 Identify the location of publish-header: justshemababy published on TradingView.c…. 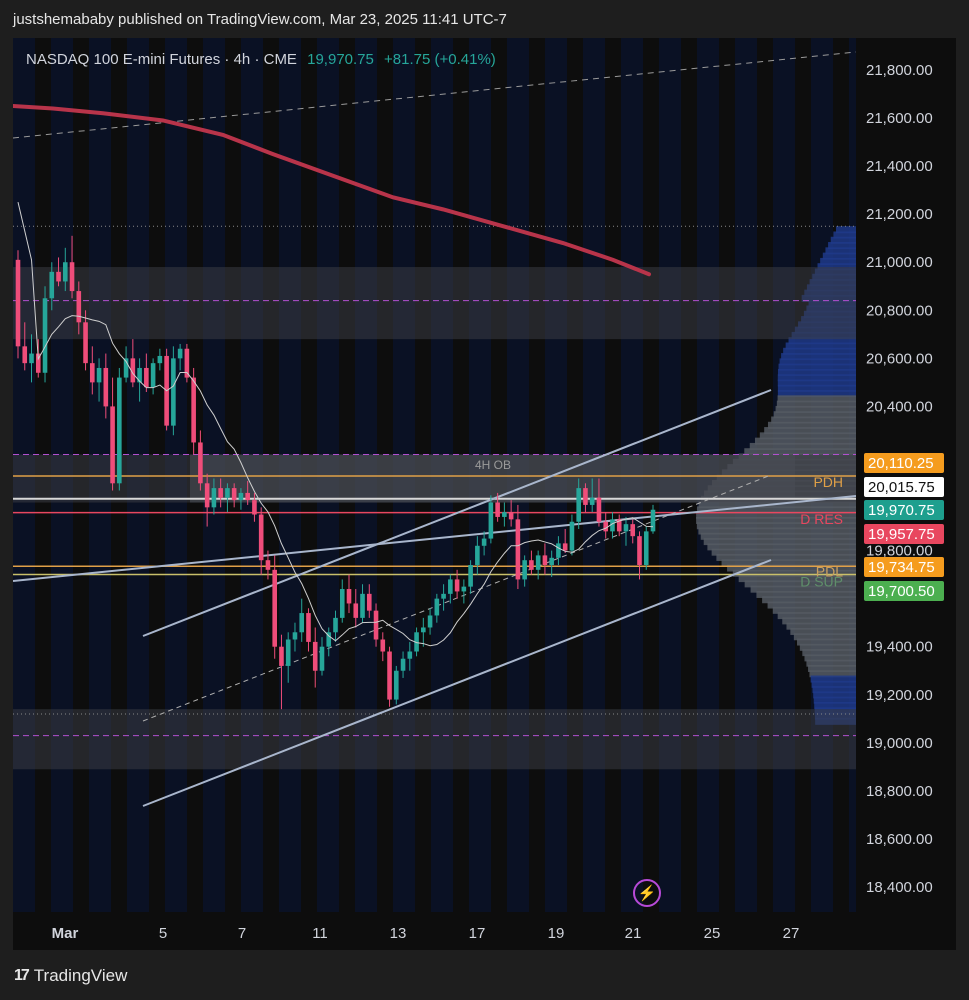
(484, 19).